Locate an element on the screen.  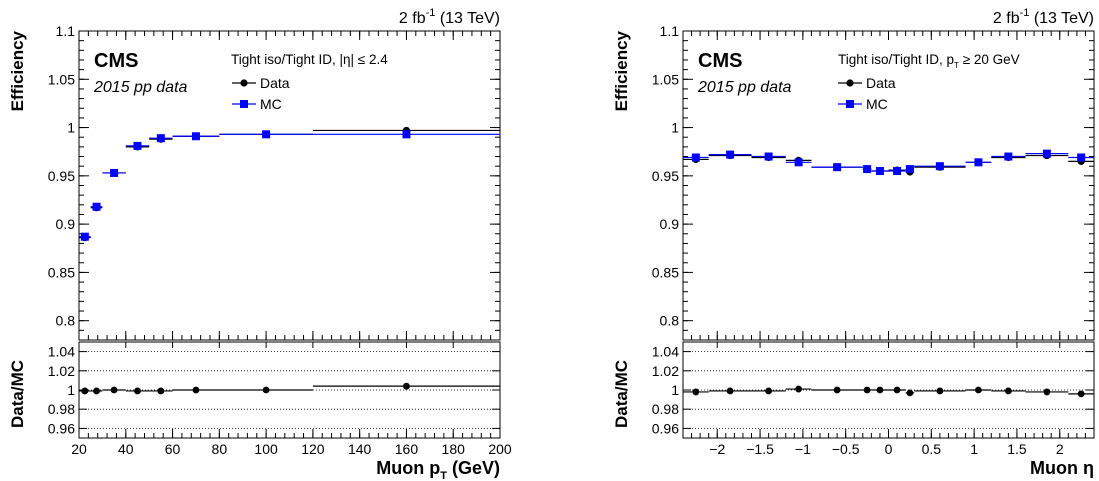
x-tick-label: 2 is located at coordinates (1060, 449).